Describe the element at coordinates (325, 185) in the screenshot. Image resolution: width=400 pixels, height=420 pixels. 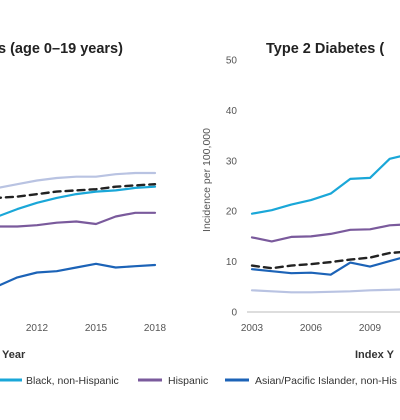
I see `right-series-line-black-non-hispanic` at that location.